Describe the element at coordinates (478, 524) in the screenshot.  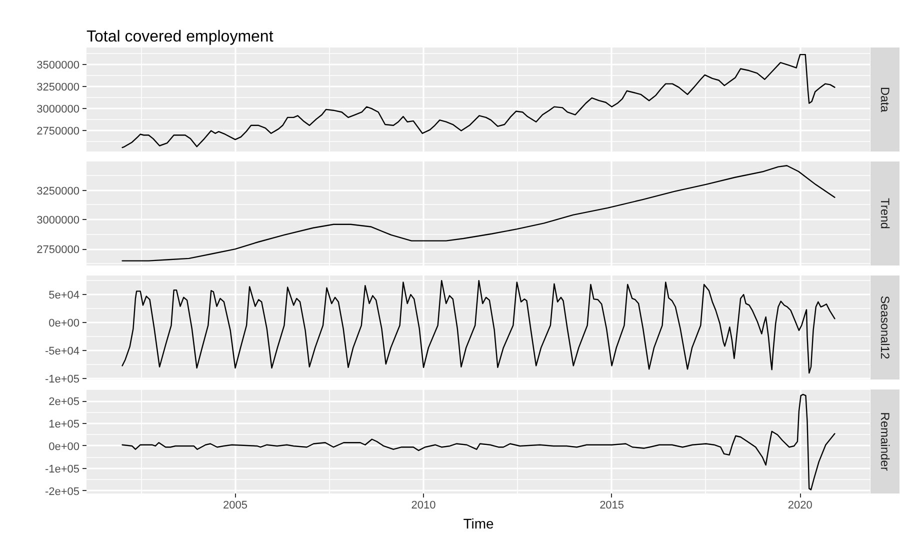
I see `x-axis-title: Time` at that location.